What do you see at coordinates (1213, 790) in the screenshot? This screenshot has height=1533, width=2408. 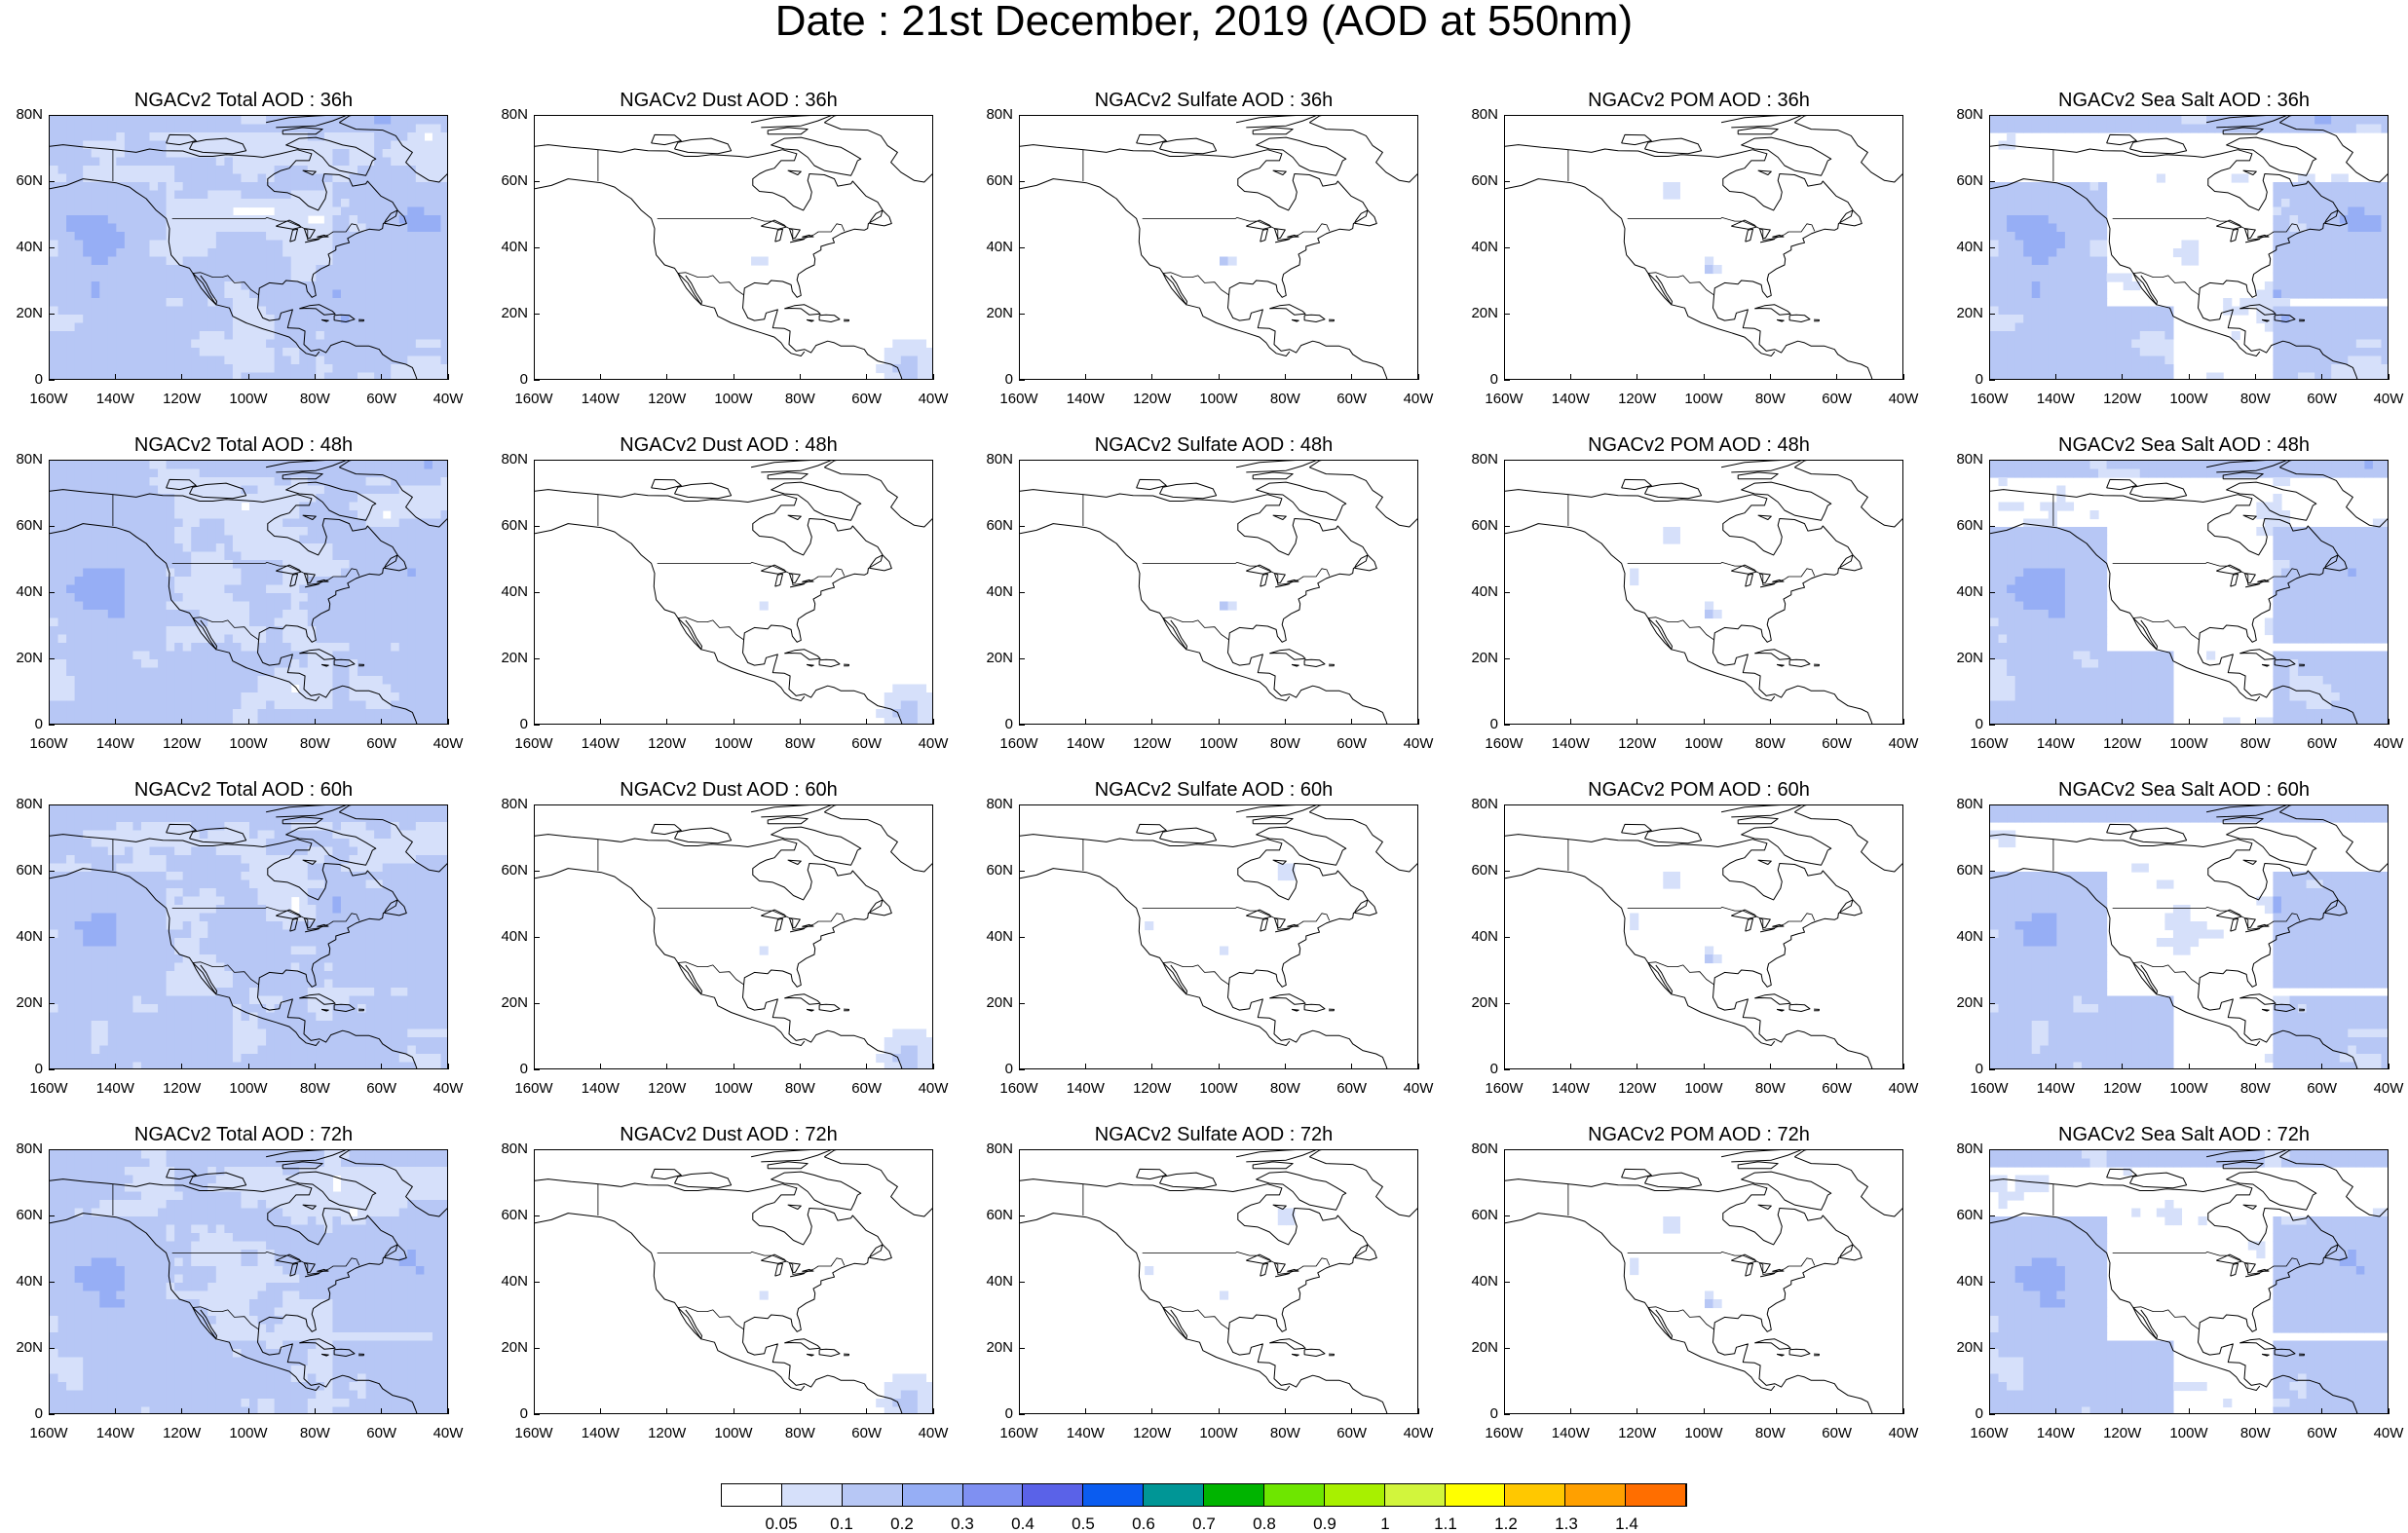 I see `panel-title: NGACv2 Sulfate AOD : 60h` at bounding box center [1213, 790].